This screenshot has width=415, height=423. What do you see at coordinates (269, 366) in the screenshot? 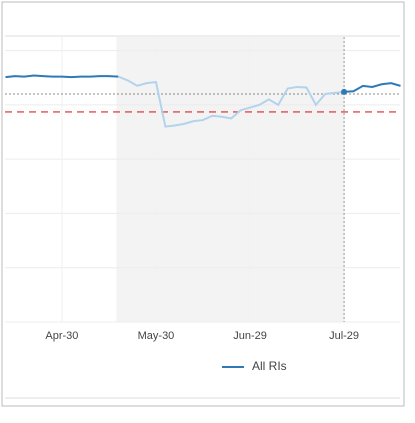
I see `legend-label: All RIs` at bounding box center [269, 366].